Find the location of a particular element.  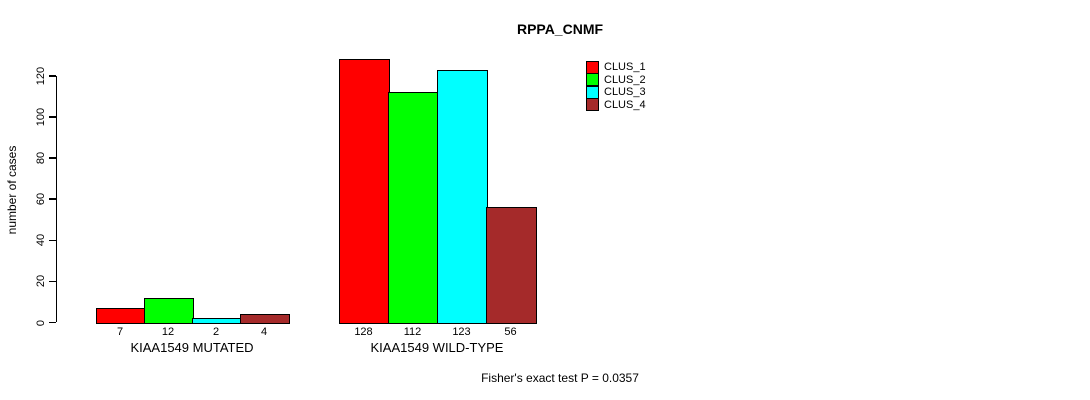

legend-label: CLUS_3 is located at coordinates (625, 92).